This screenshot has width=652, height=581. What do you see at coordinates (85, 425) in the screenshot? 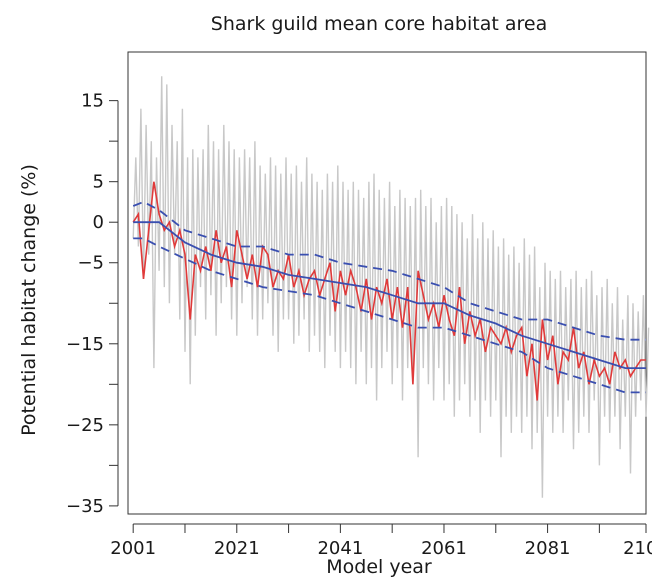
I see `y-tick-label: −25` at bounding box center [85, 425].